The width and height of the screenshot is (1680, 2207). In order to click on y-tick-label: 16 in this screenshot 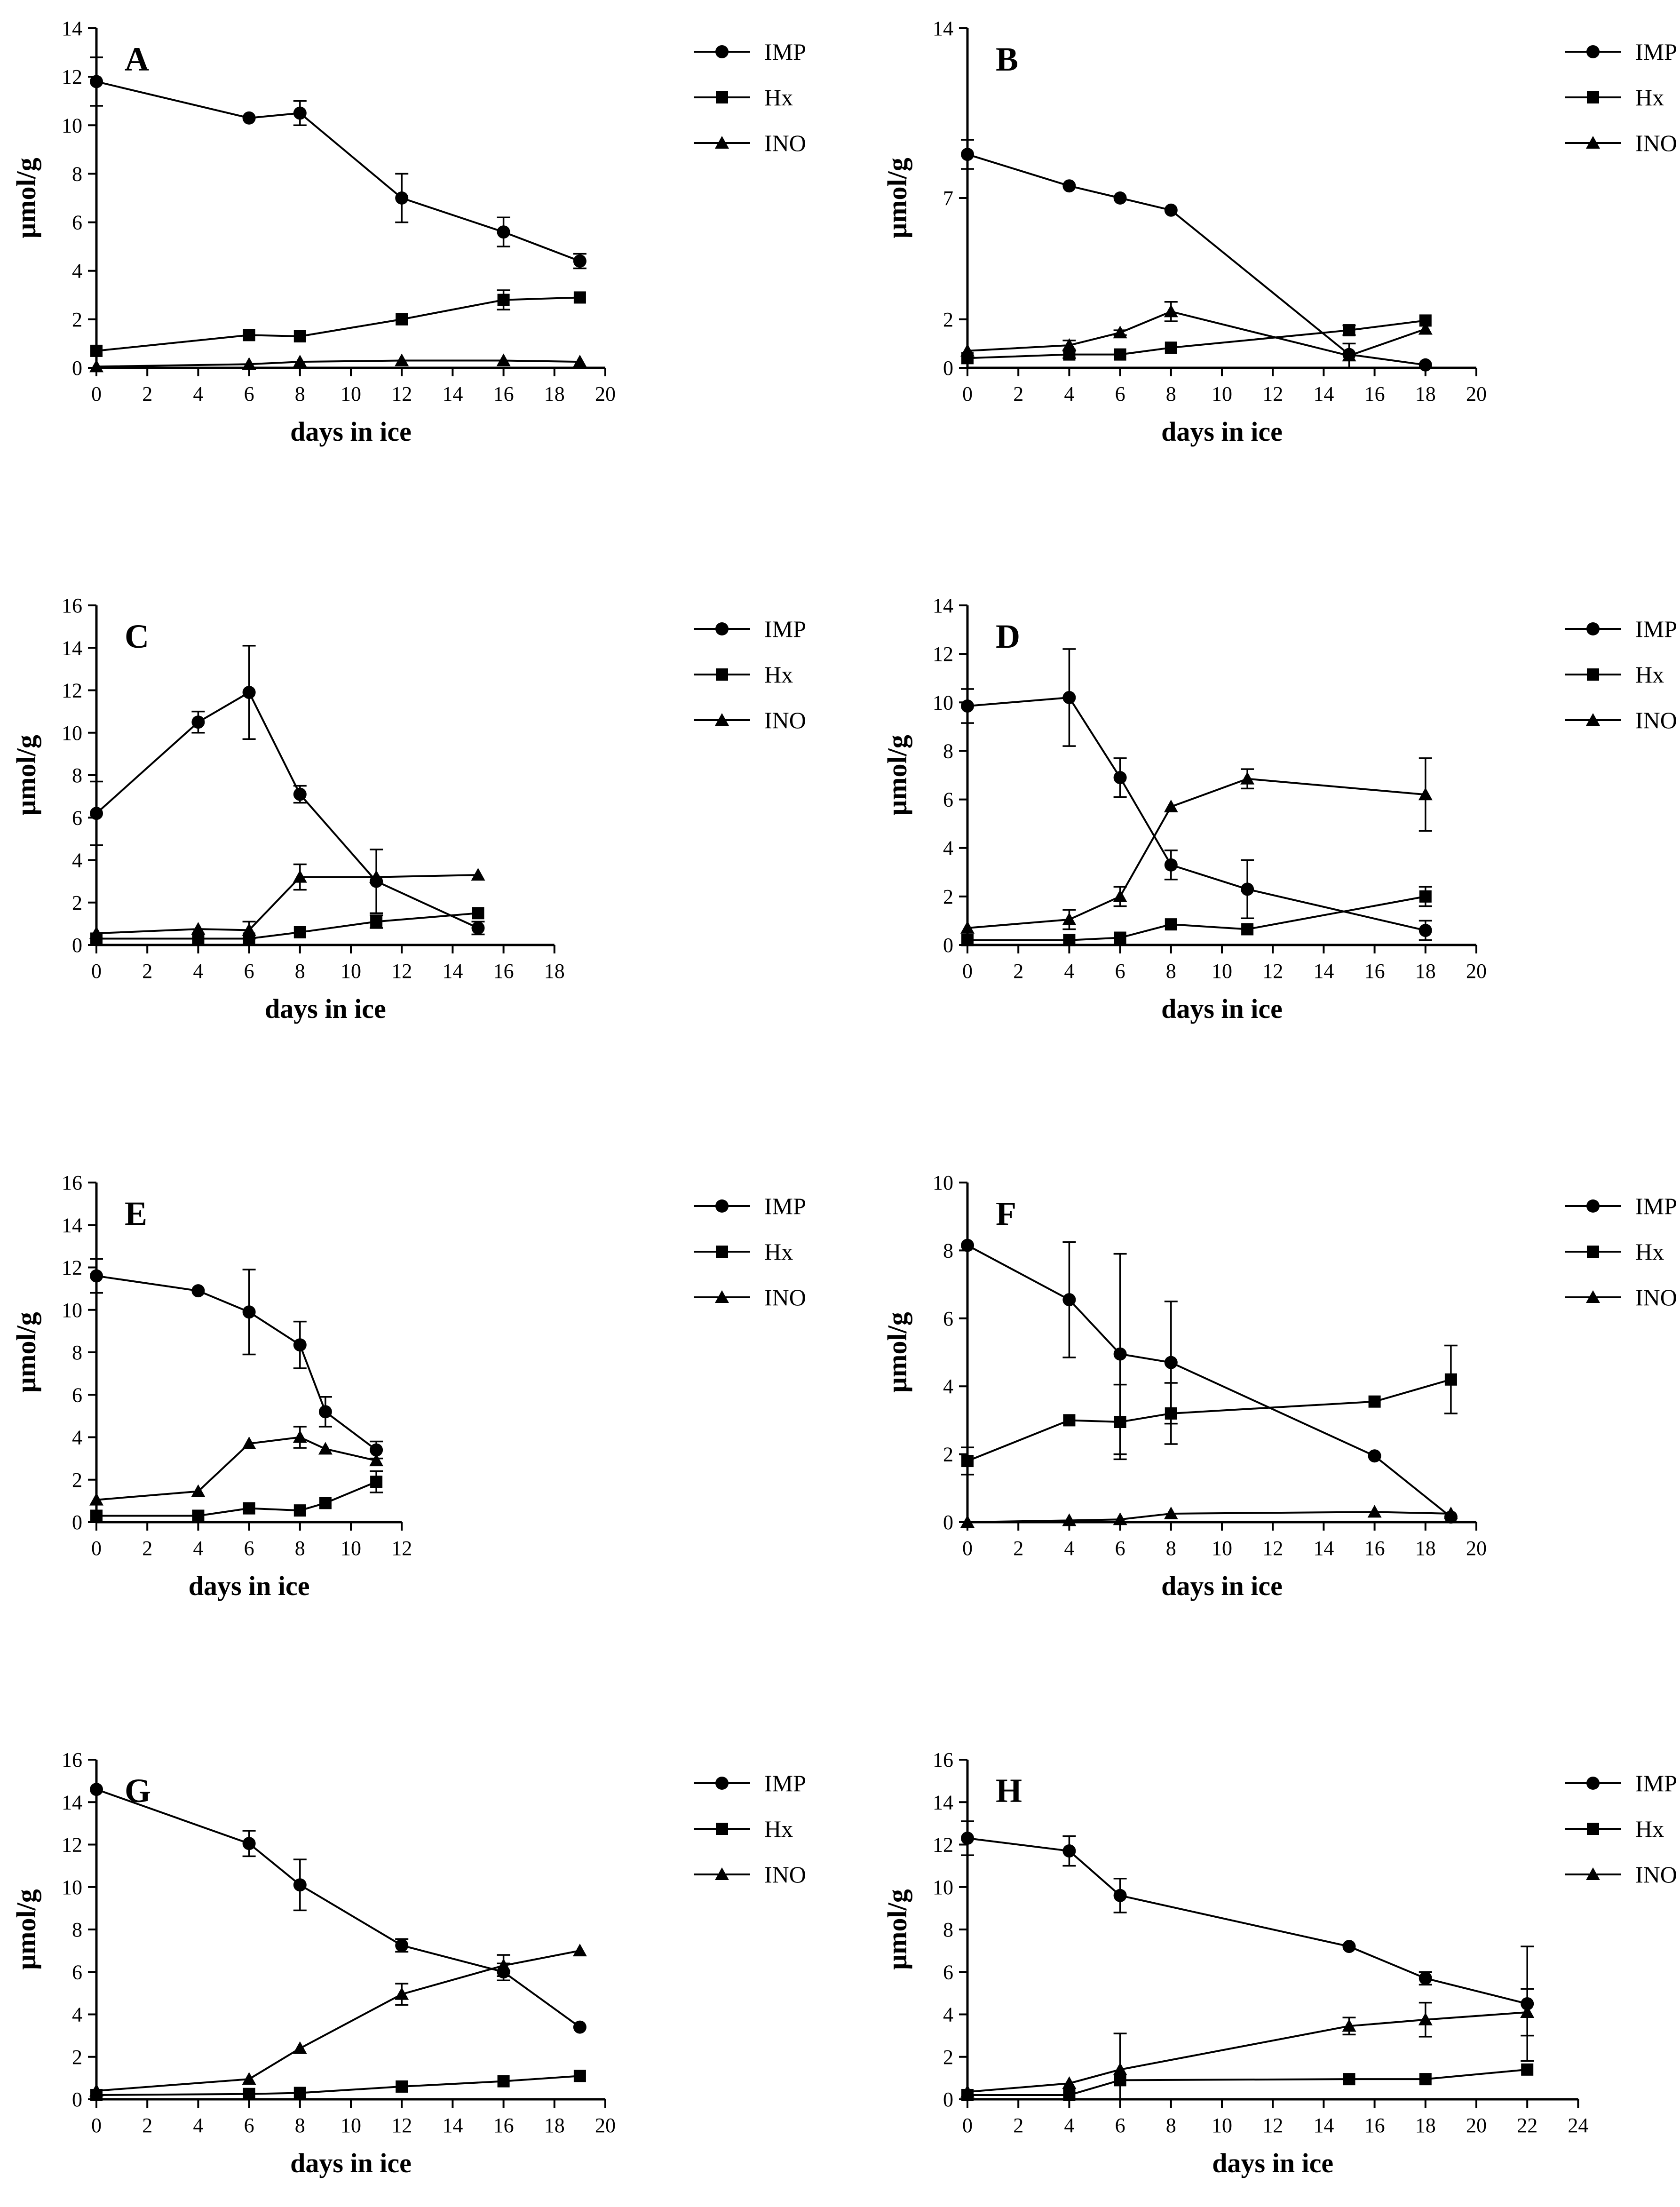, I will do `click(72, 605)`.